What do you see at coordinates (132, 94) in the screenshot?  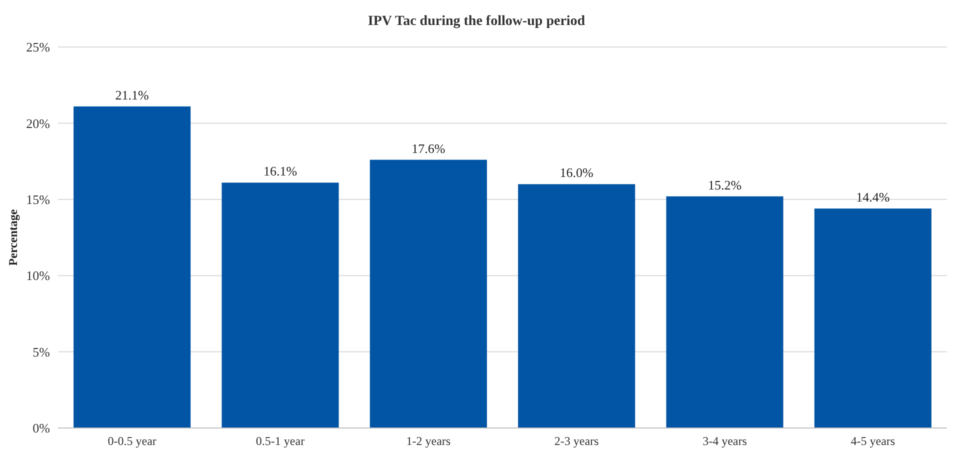 I see `data-label: 21.1%` at bounding box center [132, 94].